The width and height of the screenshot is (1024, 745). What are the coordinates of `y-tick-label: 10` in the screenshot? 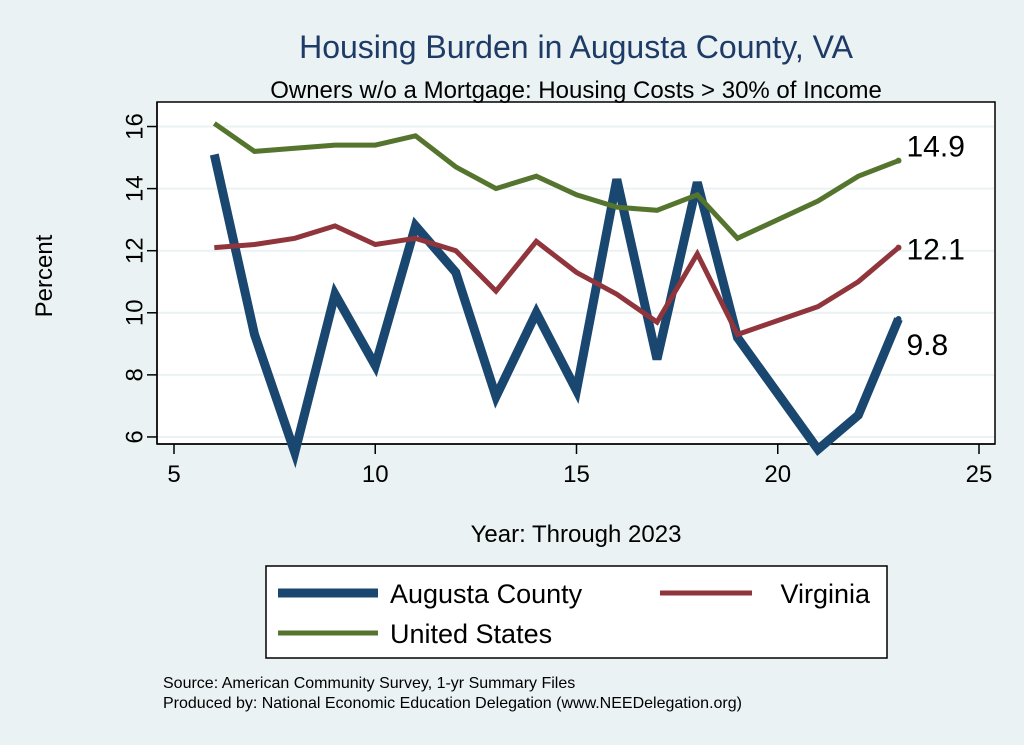 It's located at (135, 312).